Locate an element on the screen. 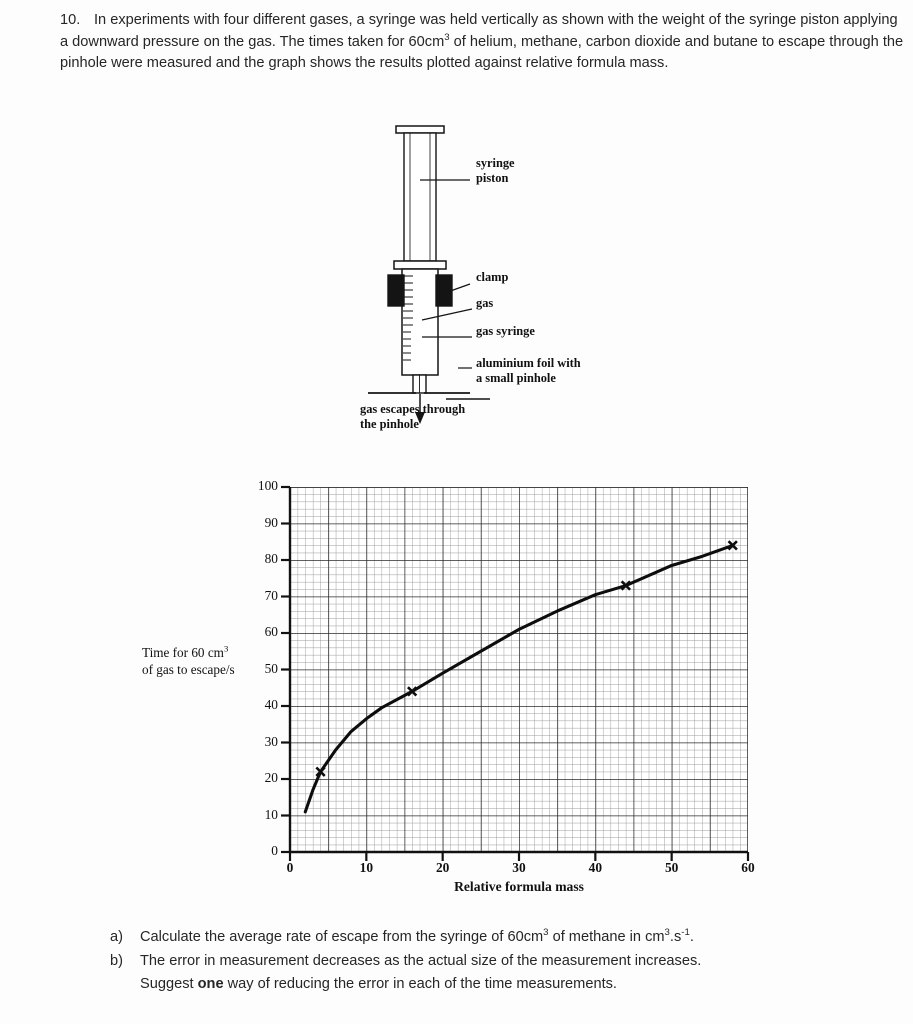 The width and height of the screenshot is (913, 1024). sub-a-part-4: . is located at coordinates (691, 937).